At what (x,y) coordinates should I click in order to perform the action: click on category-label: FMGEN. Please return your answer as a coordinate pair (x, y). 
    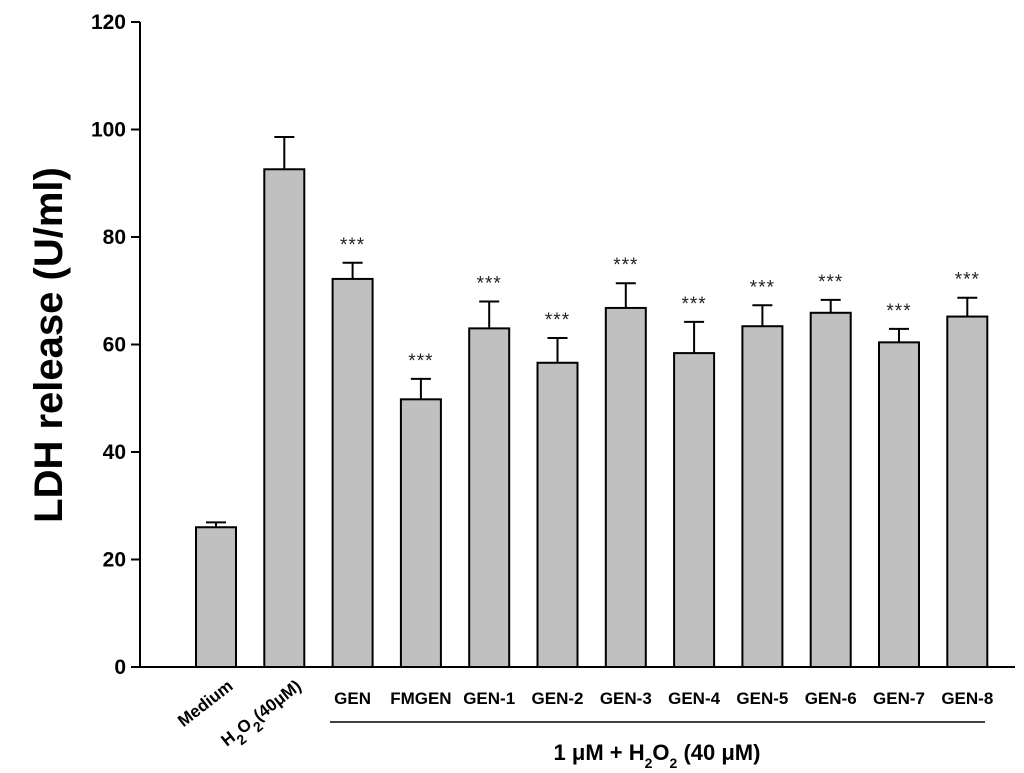
    Looking at the image, I should click on (420, 698).